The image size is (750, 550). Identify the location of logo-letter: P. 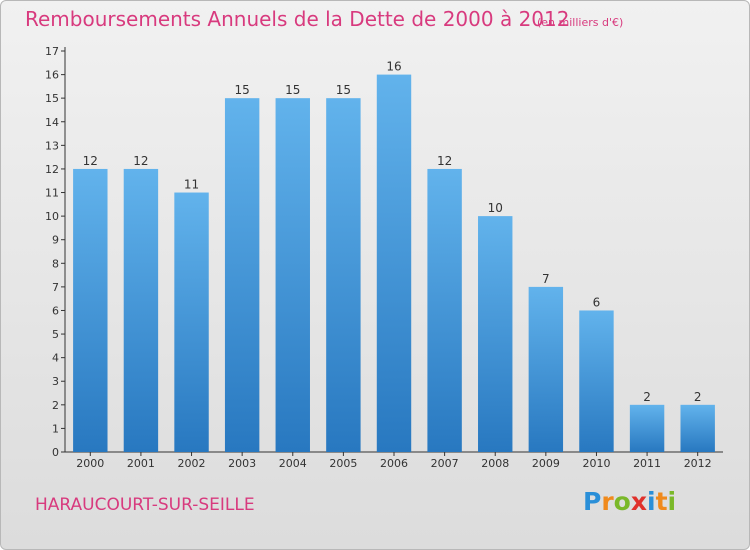
(592, 501).